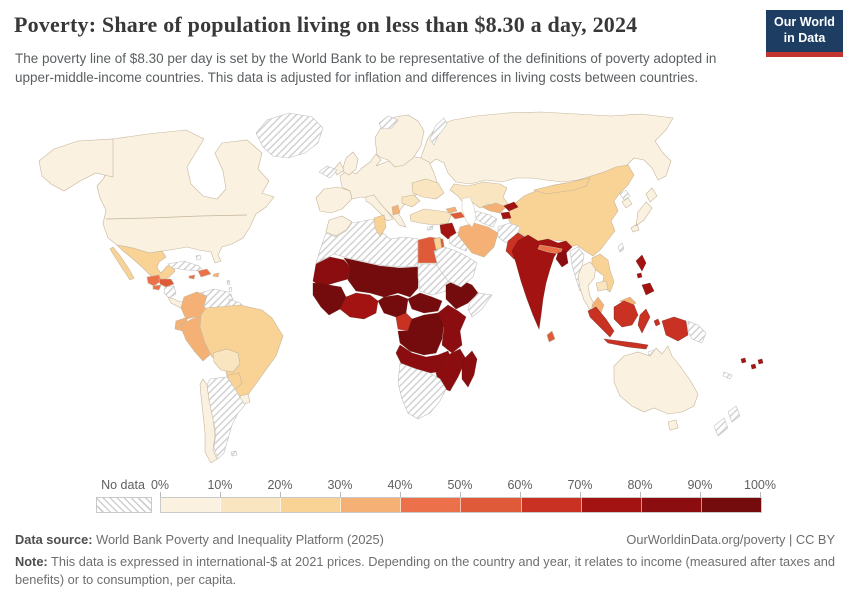 The width and height of the screenshot is (850, 600). I want to click on legend-bin-20-30%, so click(311, 505).